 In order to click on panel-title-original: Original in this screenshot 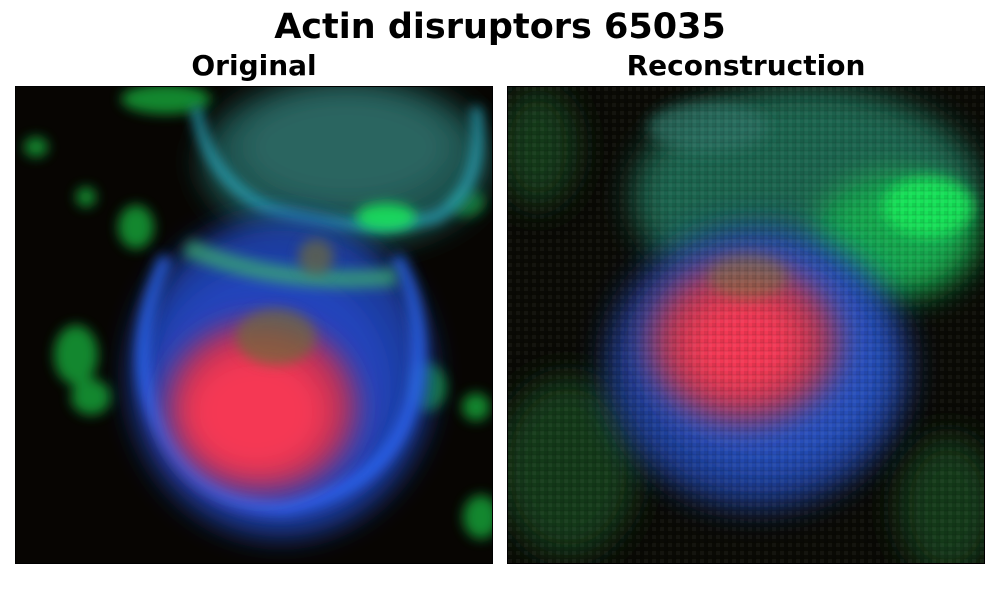, I will do `click(254, 65)`.